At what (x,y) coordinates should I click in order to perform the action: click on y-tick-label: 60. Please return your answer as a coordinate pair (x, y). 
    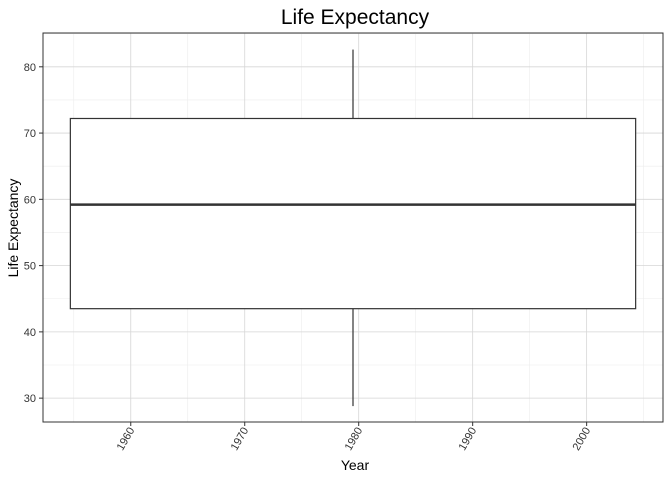
    Looking at the image, I should click on (30, 200).